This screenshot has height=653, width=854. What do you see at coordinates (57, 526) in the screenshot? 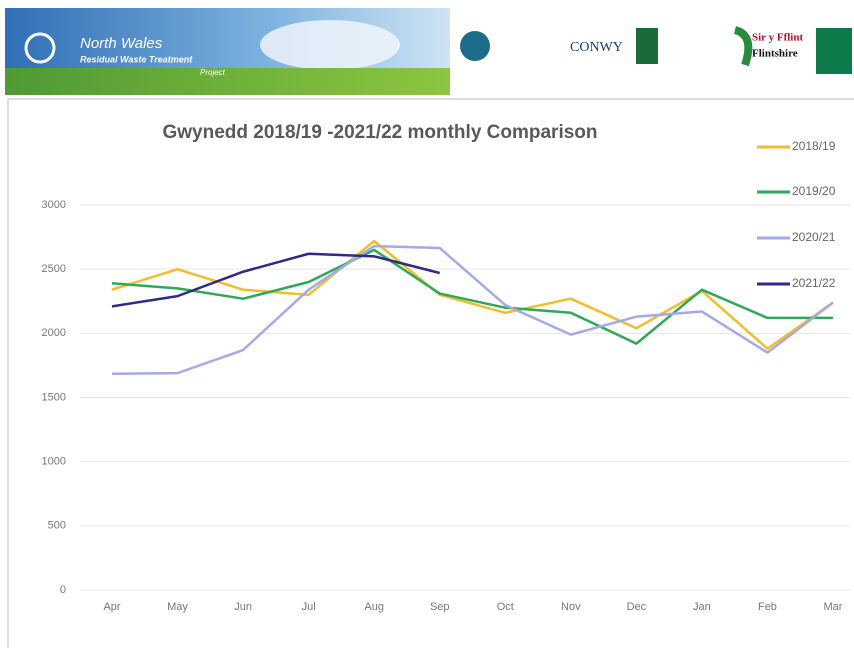
I see `y-tick-label: 500` at bounding box center [57, 526].